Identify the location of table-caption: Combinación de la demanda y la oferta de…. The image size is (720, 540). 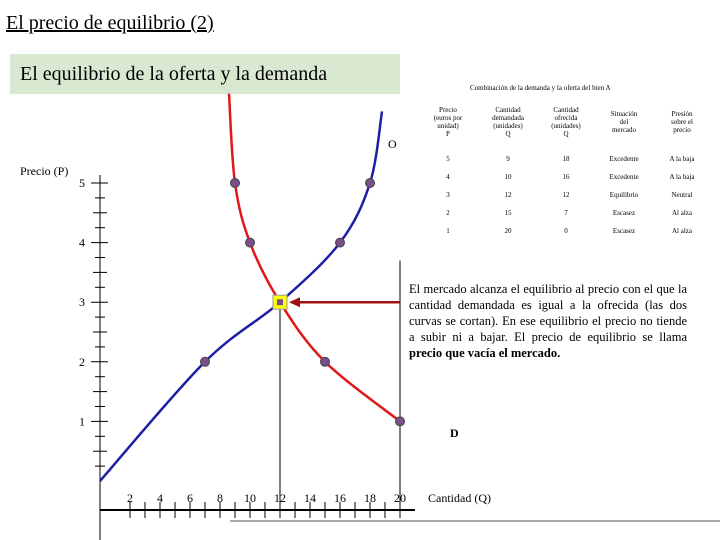
(540, 88).